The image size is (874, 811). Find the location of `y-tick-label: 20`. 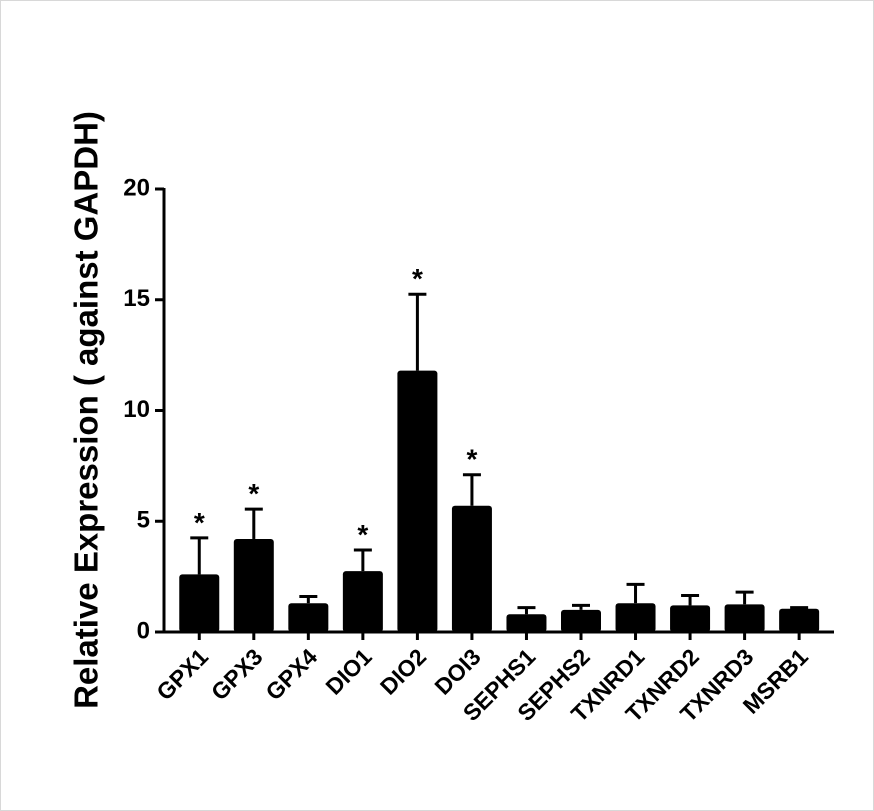

y-tick-label: 20 is located at coordinates (136, 187).